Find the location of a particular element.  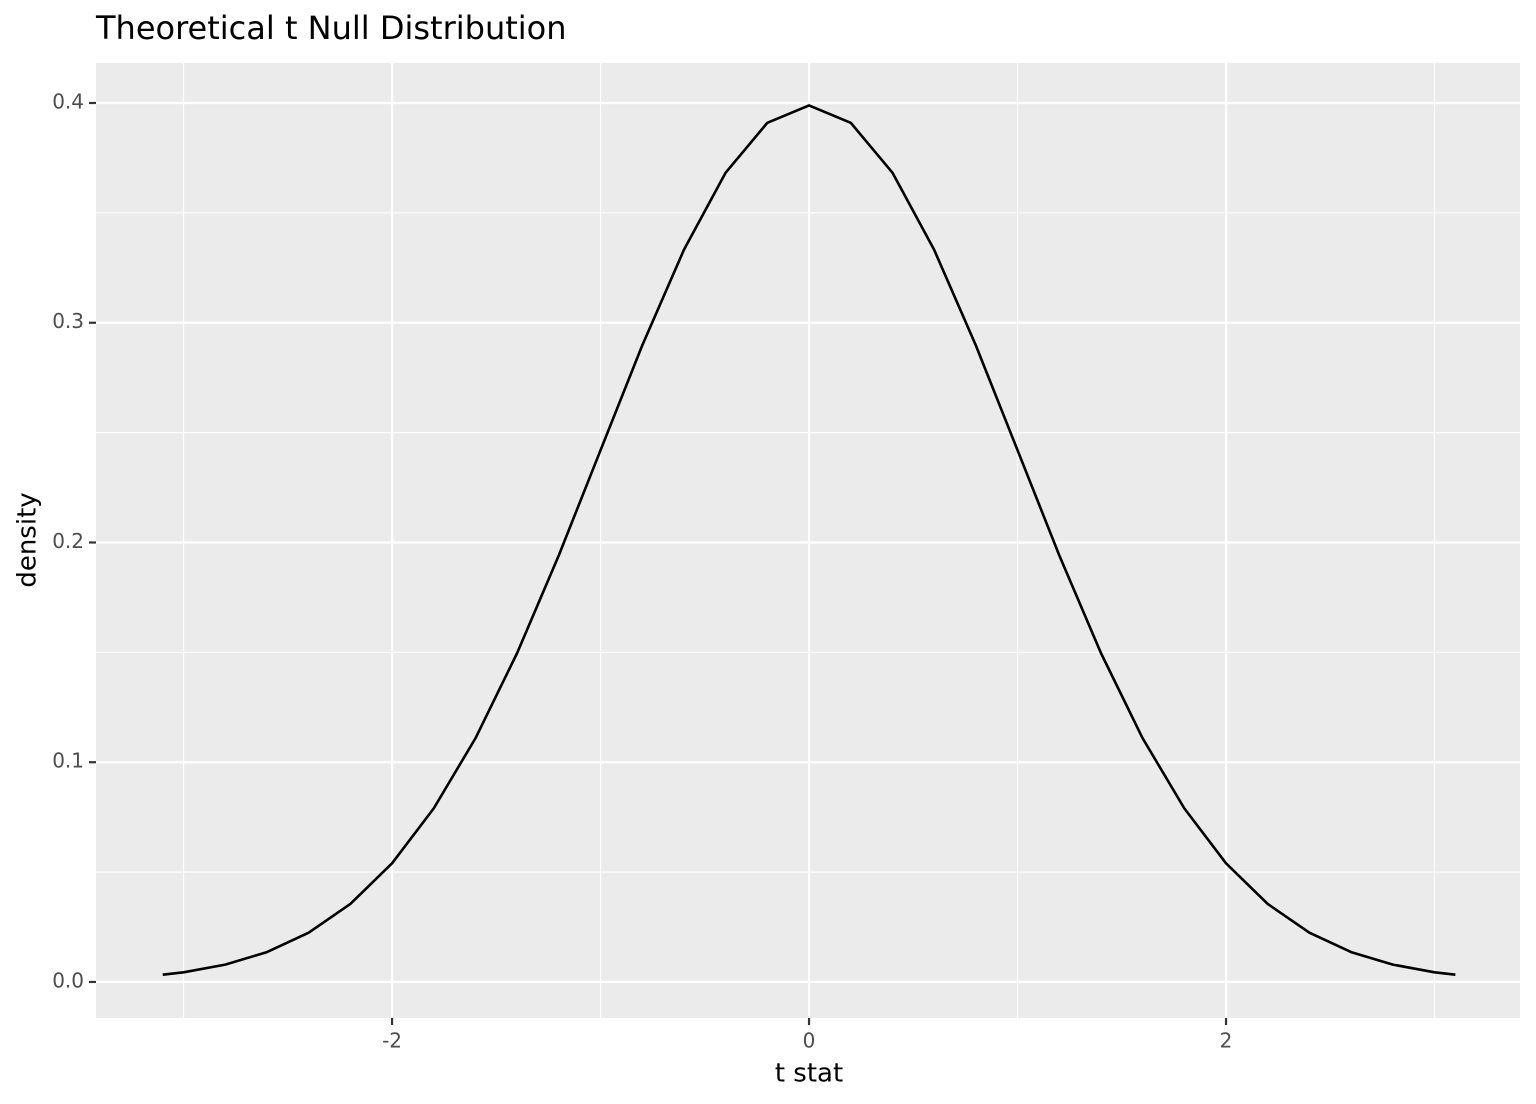

y-tick-label: 0.0 is located at coordinates (68, 980).